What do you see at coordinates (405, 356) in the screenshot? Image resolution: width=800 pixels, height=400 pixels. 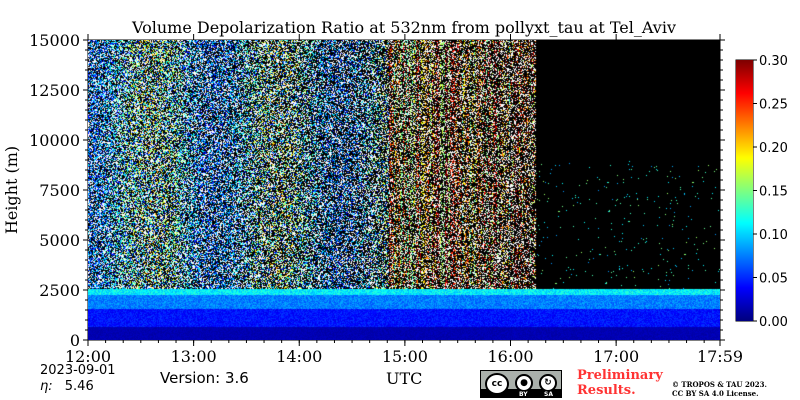 I see `x-tick-label-3: 15:00` at bounding box center [405, 356].